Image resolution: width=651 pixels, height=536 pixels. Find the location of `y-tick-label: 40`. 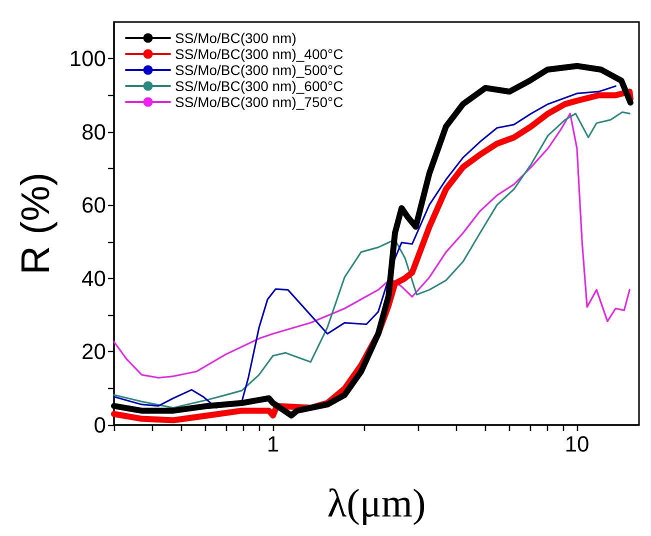

y-tick-label: 40 is located at coordinates (94, 278).